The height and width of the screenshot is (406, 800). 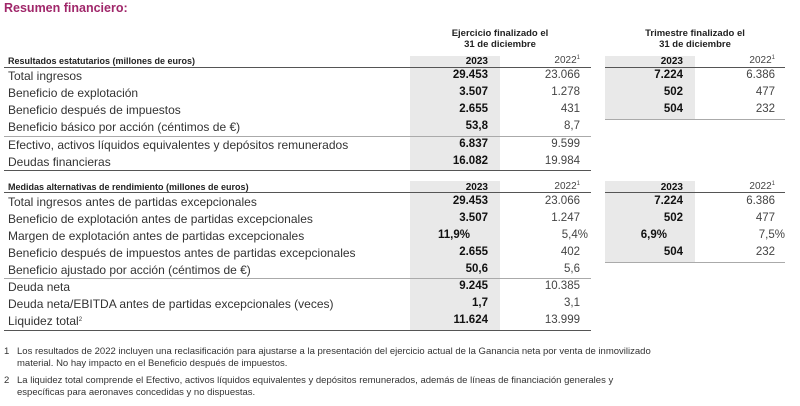 What do you see at coordinates (695, 44) in the screenshot?
I see `quarter-header-line2: 31 de diciembre` at bounding box center [695, 44].